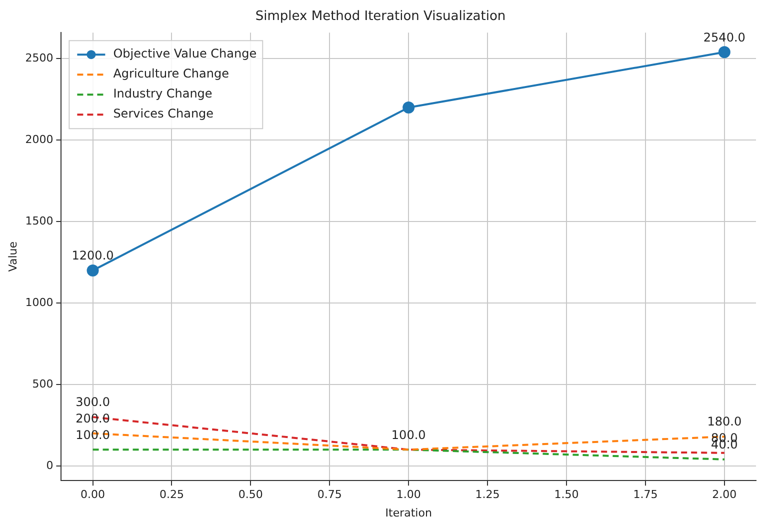 Image resolution: width=771 pixels, height=527 pixels. I want to click on y-tick-label: 2500, so click(39, 58).